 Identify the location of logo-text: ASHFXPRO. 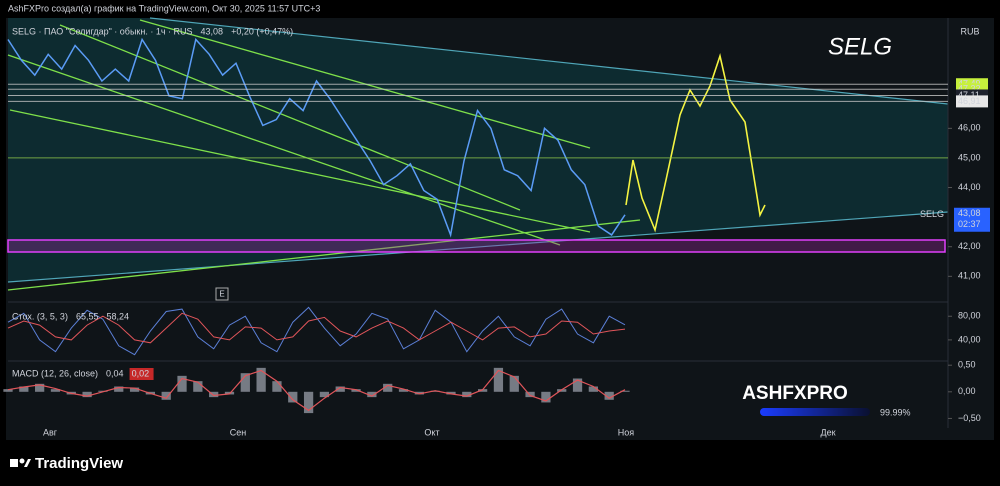
(795, 393).